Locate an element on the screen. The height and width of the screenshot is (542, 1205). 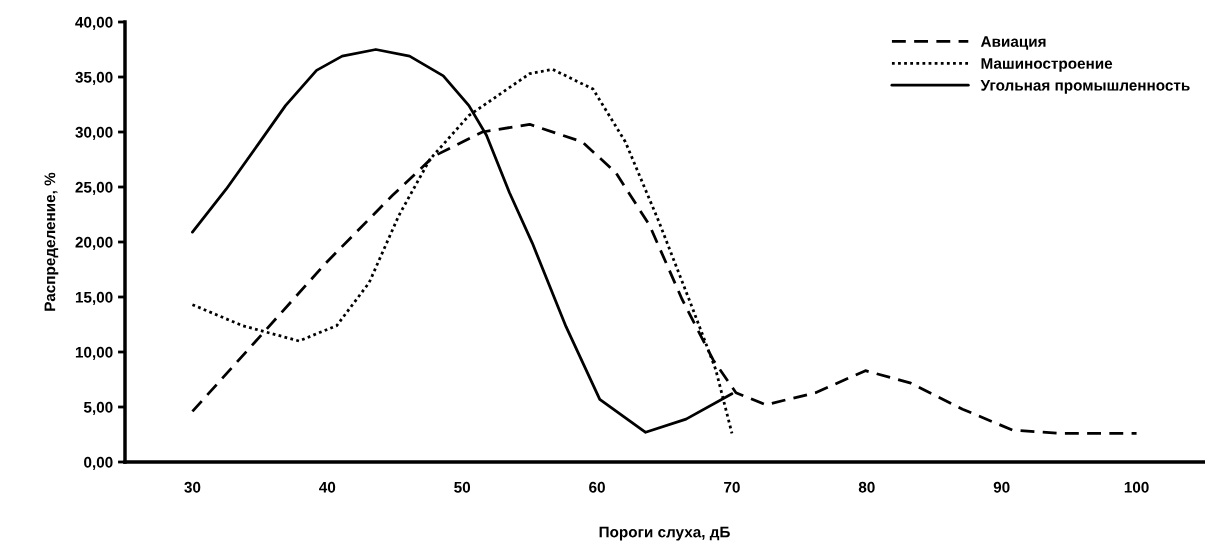
legend-label: Авиация is located at coordinates (1013, 43).